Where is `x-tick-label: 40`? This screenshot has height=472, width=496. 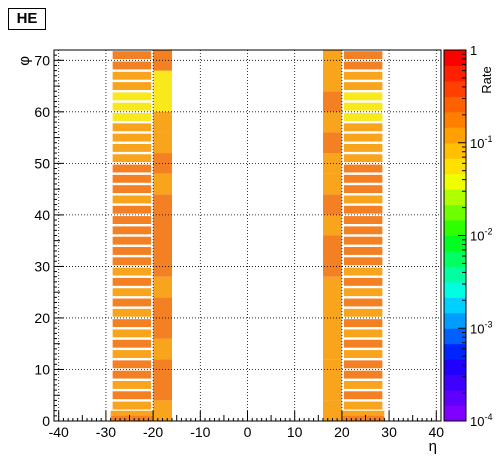 x-tick-label: 40 is located at coordinates (436, 432).